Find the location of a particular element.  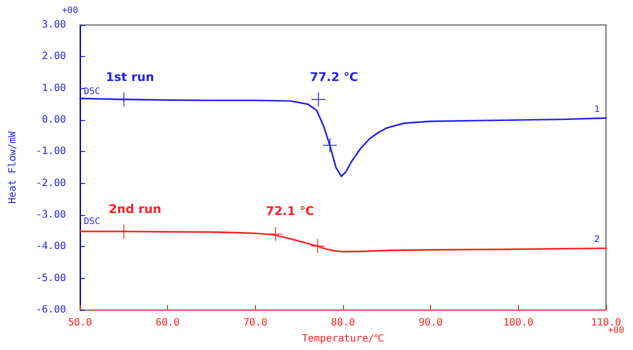

x-axis-title: Temperature/℃ is located at coordinates (343, 339).